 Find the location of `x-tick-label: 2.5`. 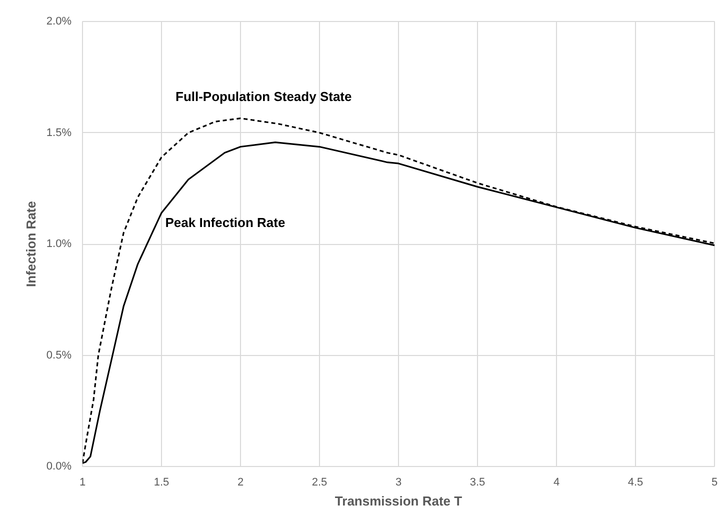

x-tick-label: 2.5 is located at coordinates (320, 482).